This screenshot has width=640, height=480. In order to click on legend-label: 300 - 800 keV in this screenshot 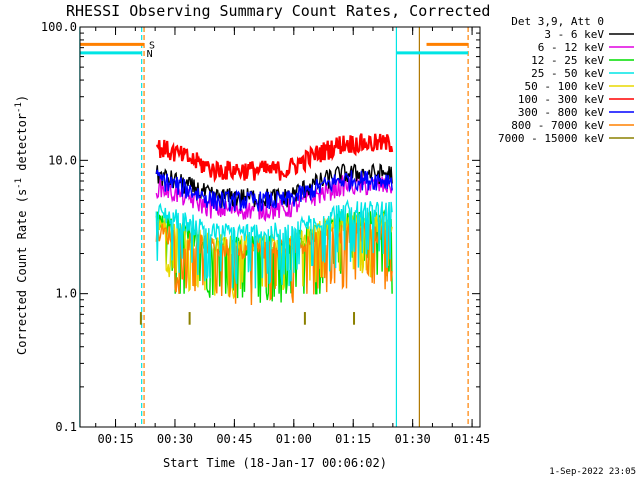, I will do `click(561, 112)`.